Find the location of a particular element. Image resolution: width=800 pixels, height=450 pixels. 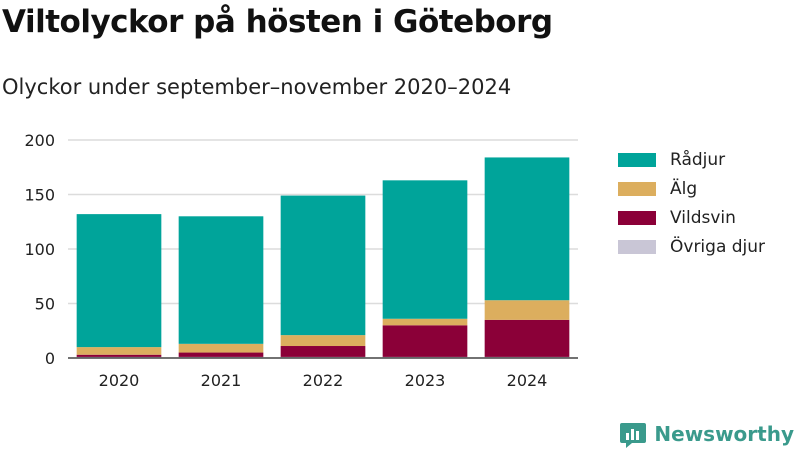

legend-item: Övriga djur is located at coordinates (691, 246).